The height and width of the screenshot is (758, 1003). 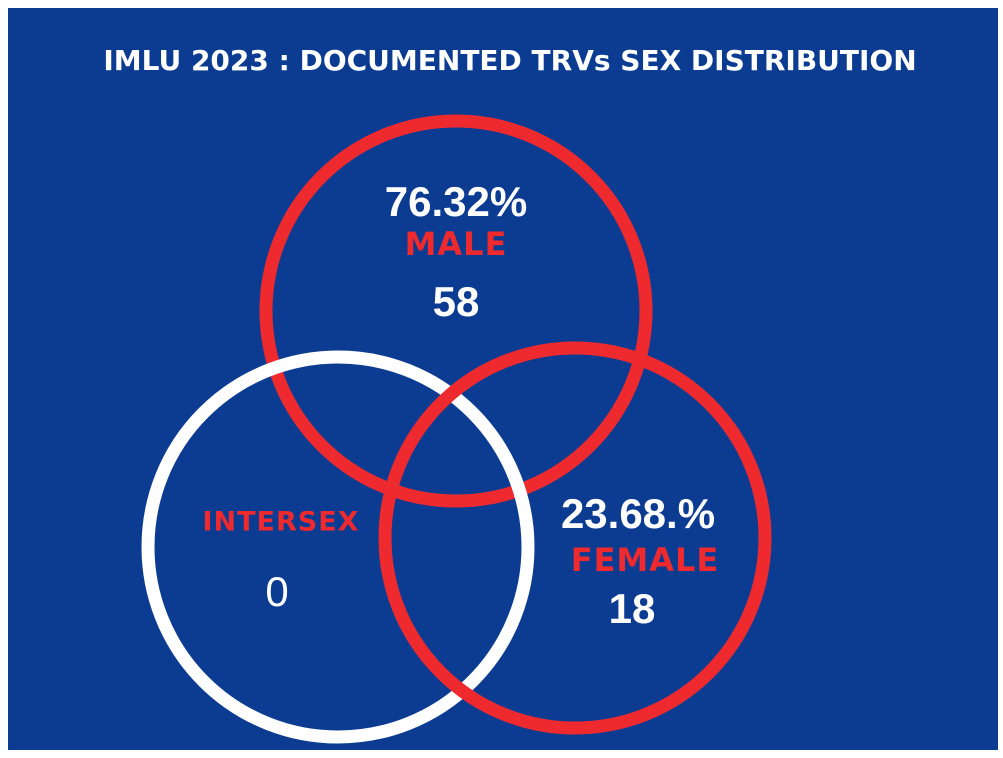 What do you see at coordinates (638, 513) in the screenshot?
I see `female-percent: 23.68.%` at bounding box center [638, 513].